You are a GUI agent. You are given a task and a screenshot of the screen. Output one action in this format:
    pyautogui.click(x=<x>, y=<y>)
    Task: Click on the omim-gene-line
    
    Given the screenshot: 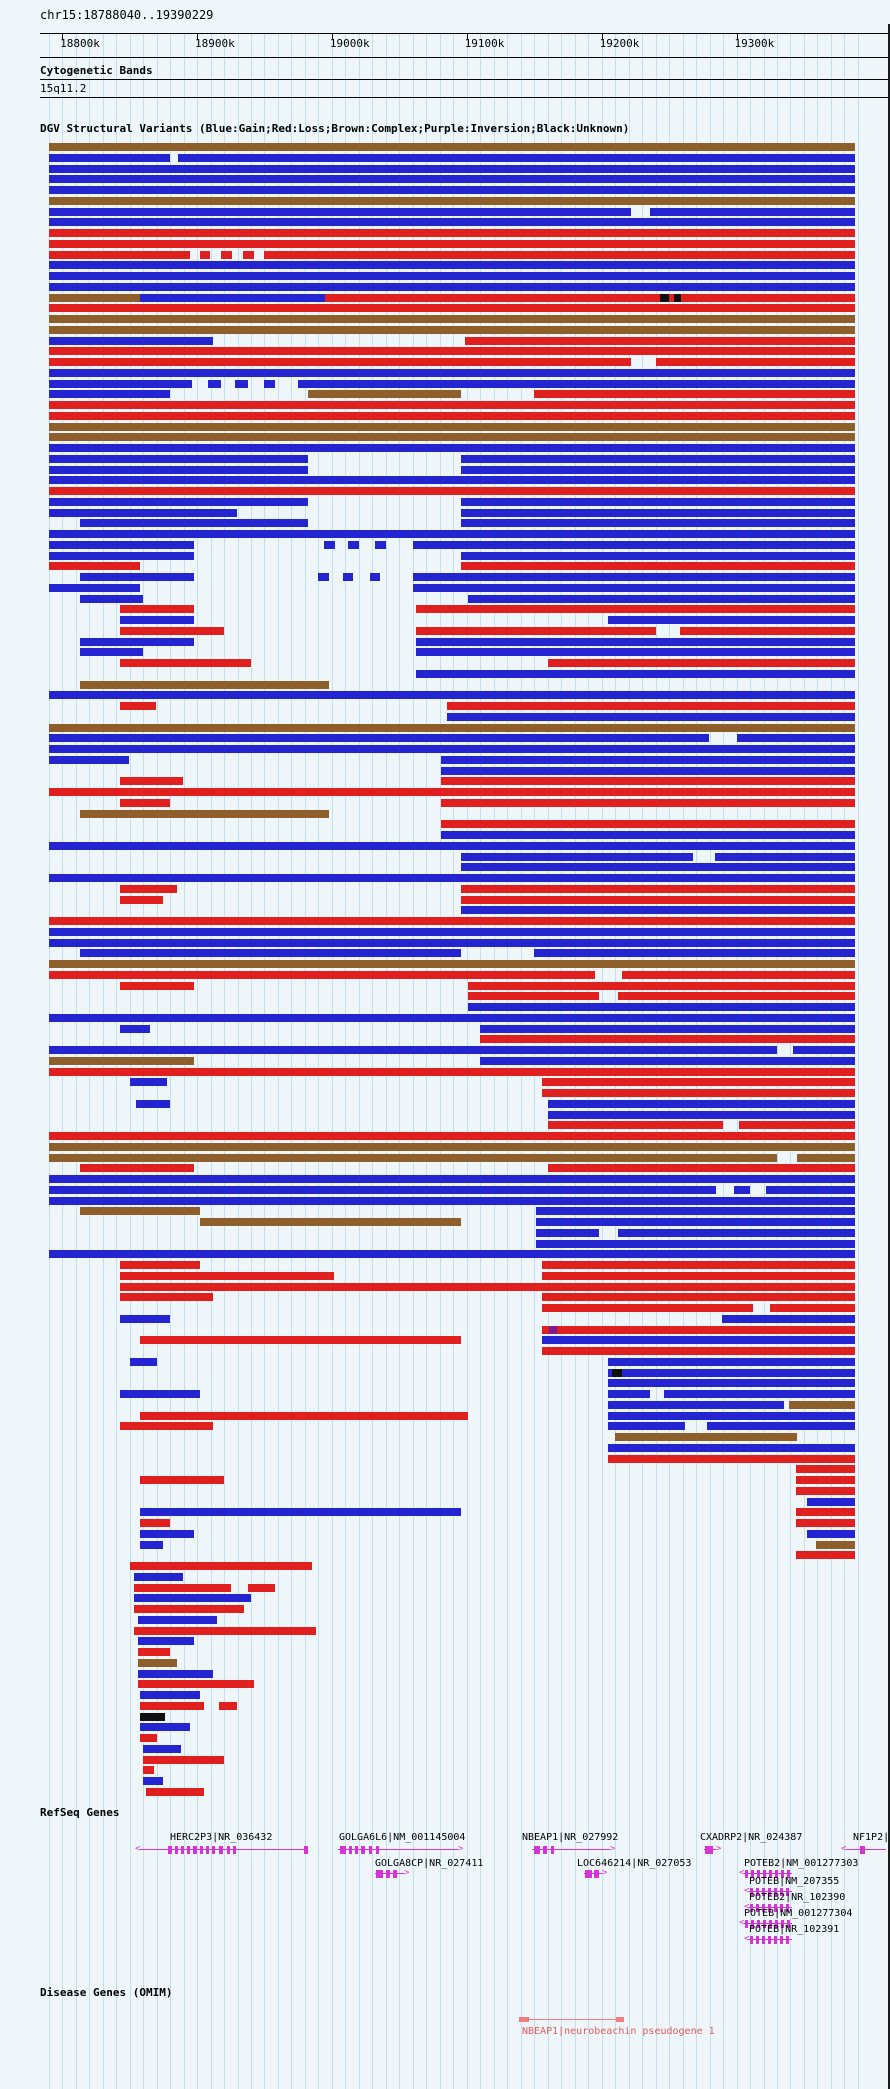 What is the action you would take?
    pyautogui.click(x=571, y=2019)
    